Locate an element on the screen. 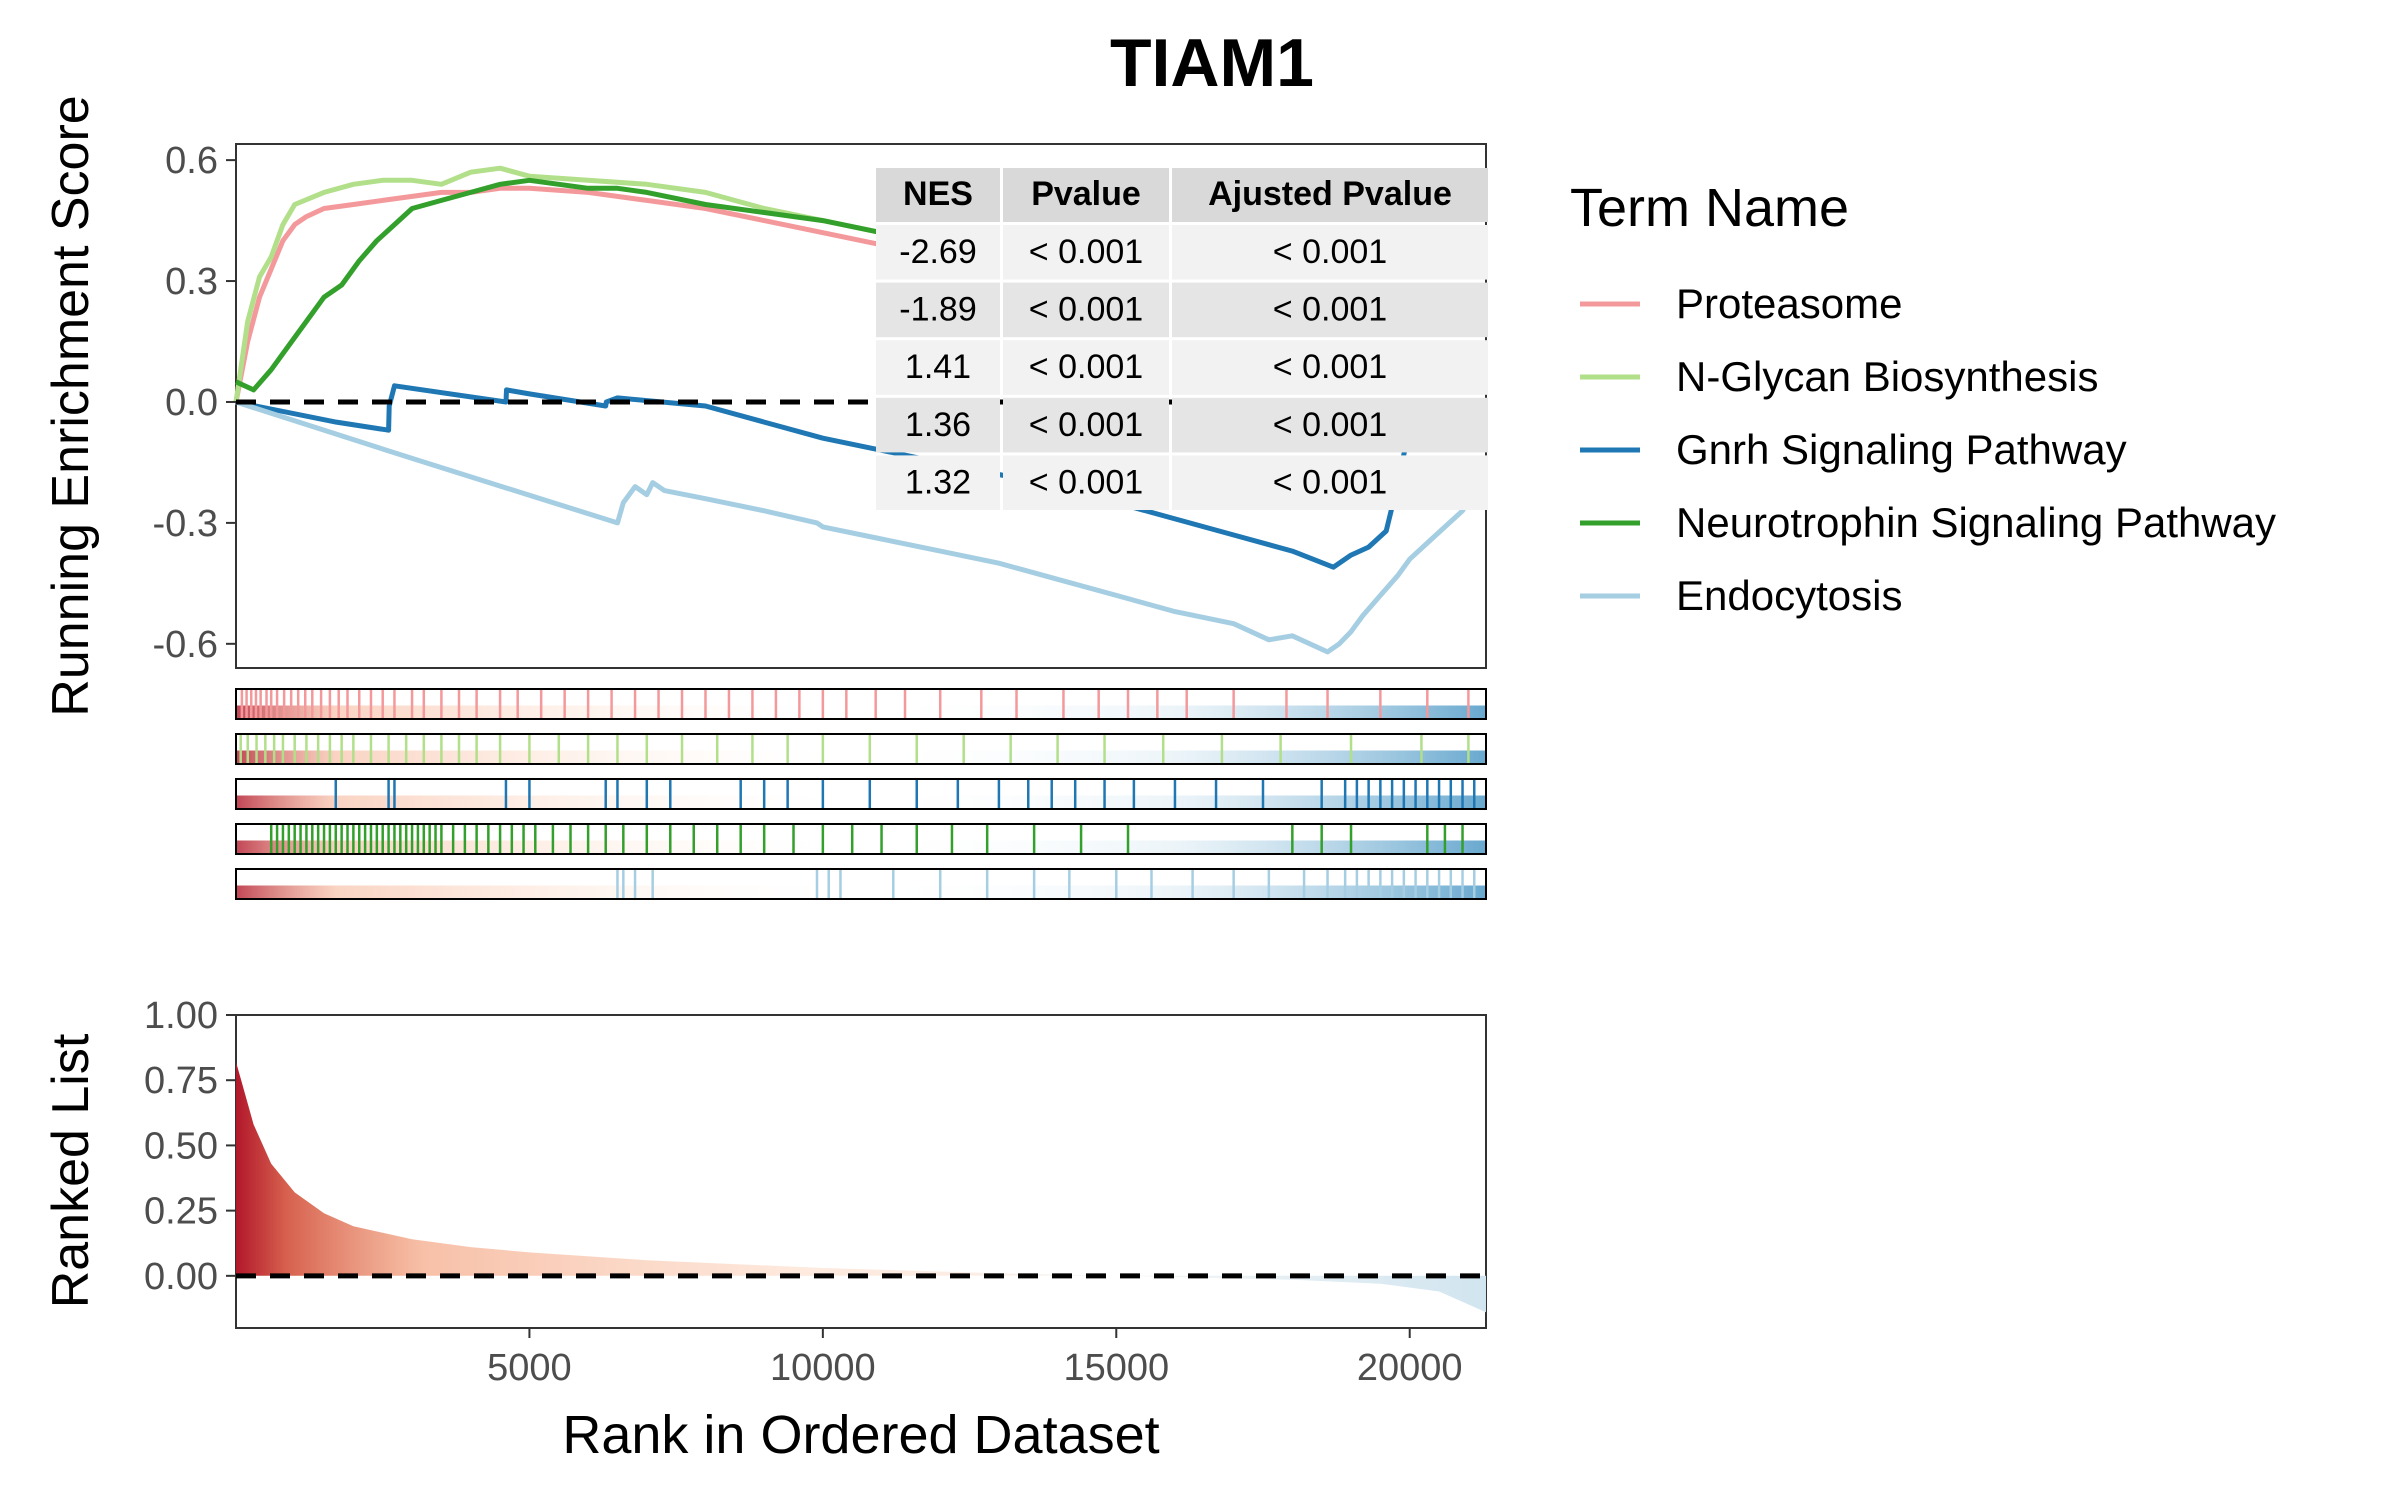  es-y-tick-label: 0.0 is located at coordinates (191, 403).